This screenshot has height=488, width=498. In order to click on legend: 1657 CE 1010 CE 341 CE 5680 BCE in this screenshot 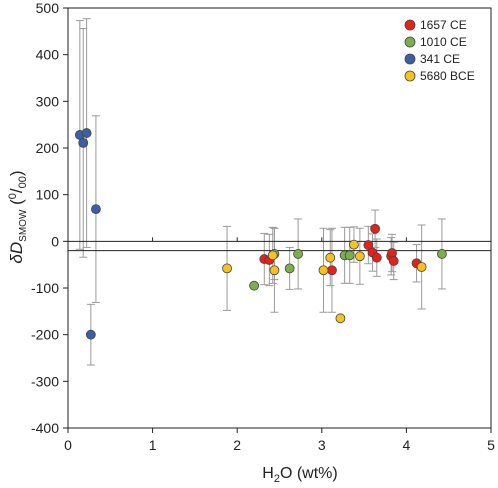, I will do `click(439, 50)`.